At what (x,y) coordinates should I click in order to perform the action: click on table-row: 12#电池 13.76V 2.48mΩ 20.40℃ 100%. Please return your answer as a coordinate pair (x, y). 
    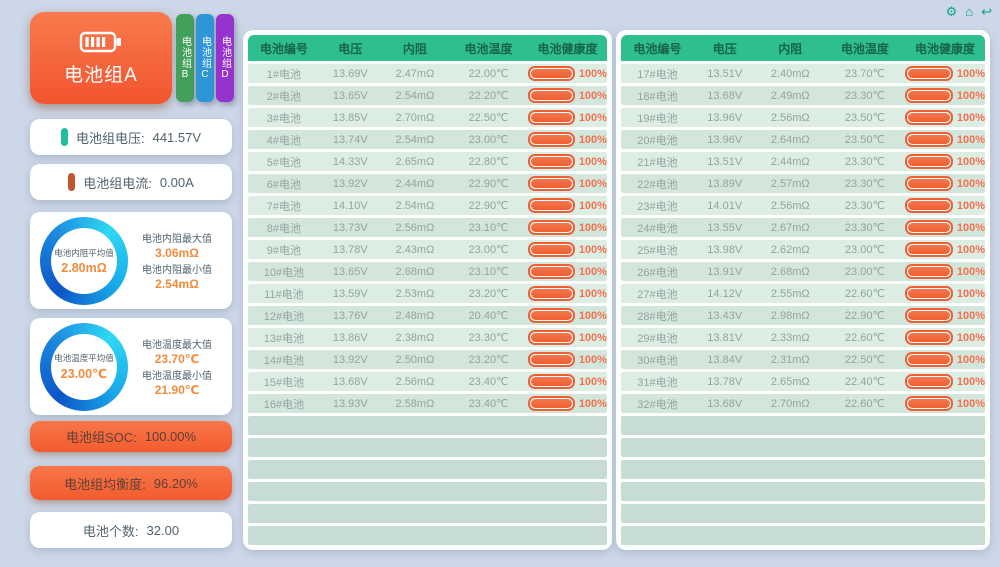
    Looking at the image, I should click on (427, 315).